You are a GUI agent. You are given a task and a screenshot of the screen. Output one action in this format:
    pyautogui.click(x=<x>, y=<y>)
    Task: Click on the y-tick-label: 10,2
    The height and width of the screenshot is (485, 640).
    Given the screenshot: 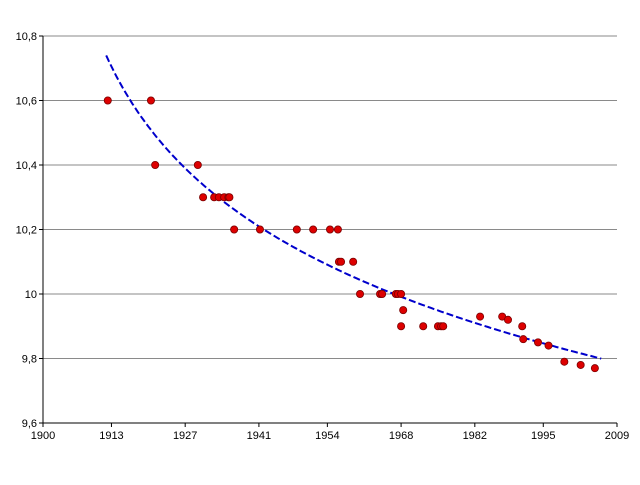 What is the action you would take?
    pyautogui.click(x=26, y=231)
    